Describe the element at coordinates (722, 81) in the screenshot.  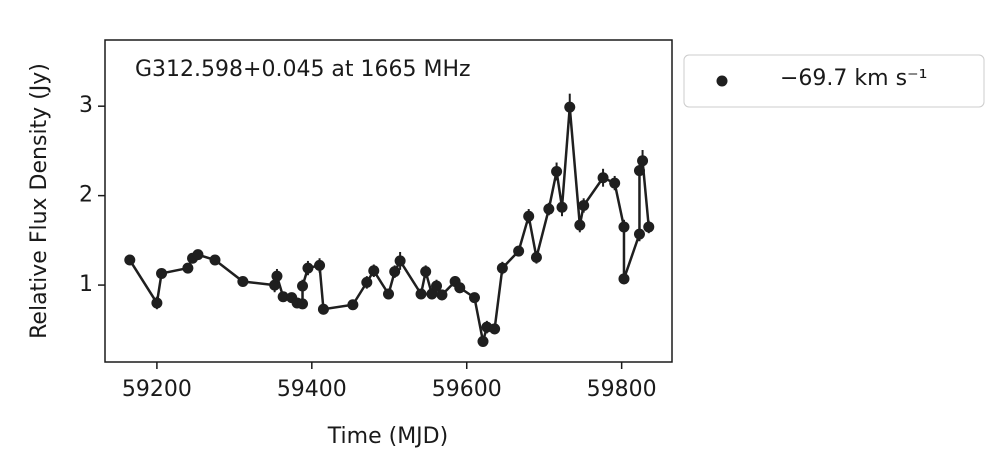
I see `legend-marker` at that location.